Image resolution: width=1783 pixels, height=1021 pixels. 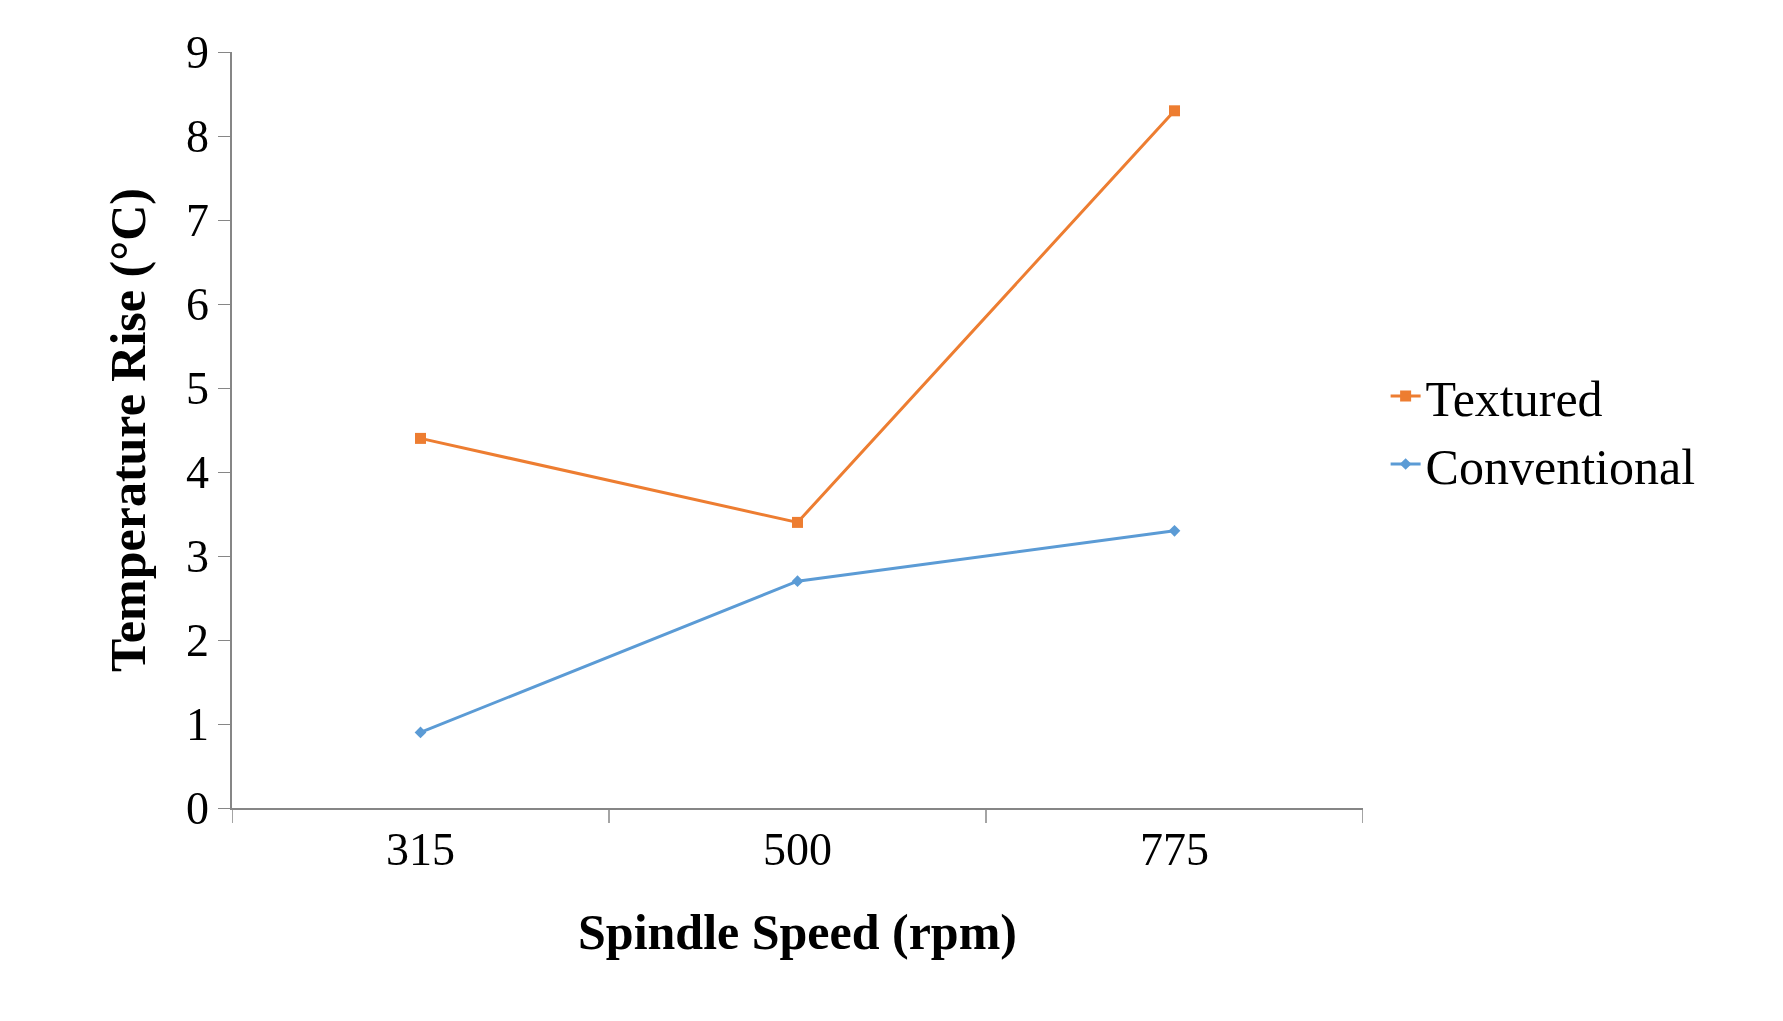 I want to click on y-tick-label: 3, so click(x=198, y=557).